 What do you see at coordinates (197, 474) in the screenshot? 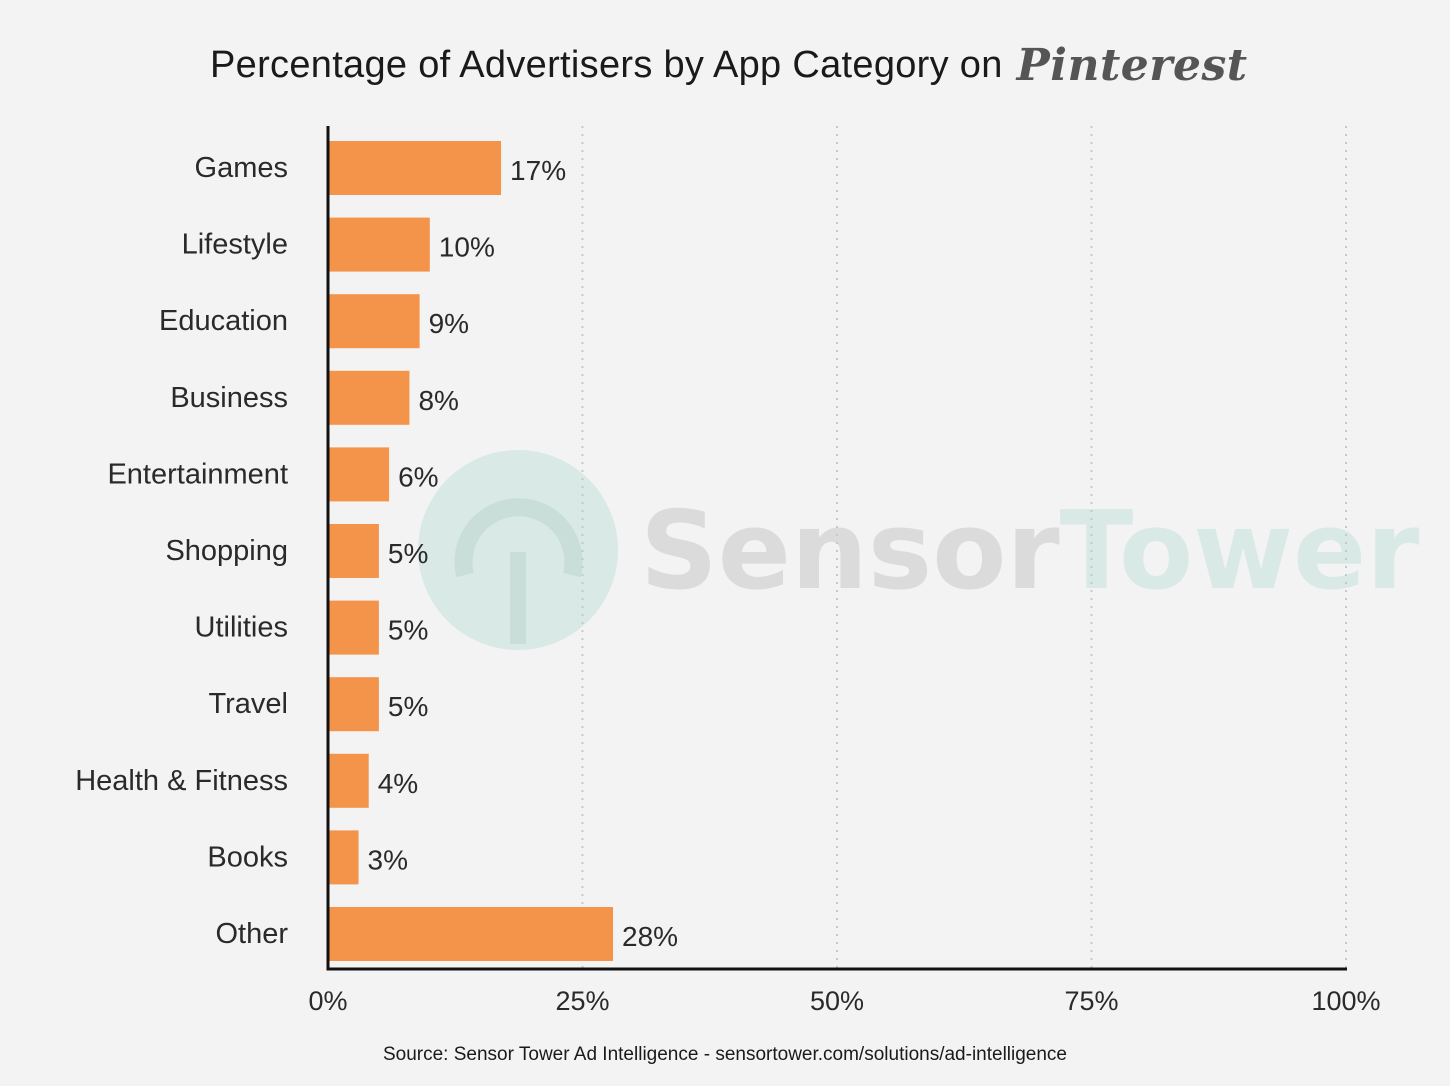
I see `category-label: Entertainment` at bounding box center [197, 474].